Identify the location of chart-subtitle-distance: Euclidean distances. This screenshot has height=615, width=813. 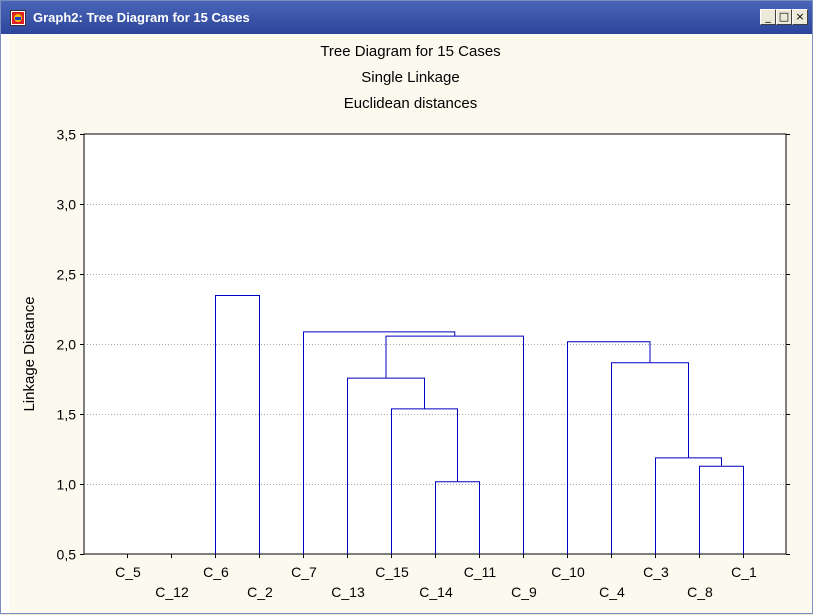
(410, 103).